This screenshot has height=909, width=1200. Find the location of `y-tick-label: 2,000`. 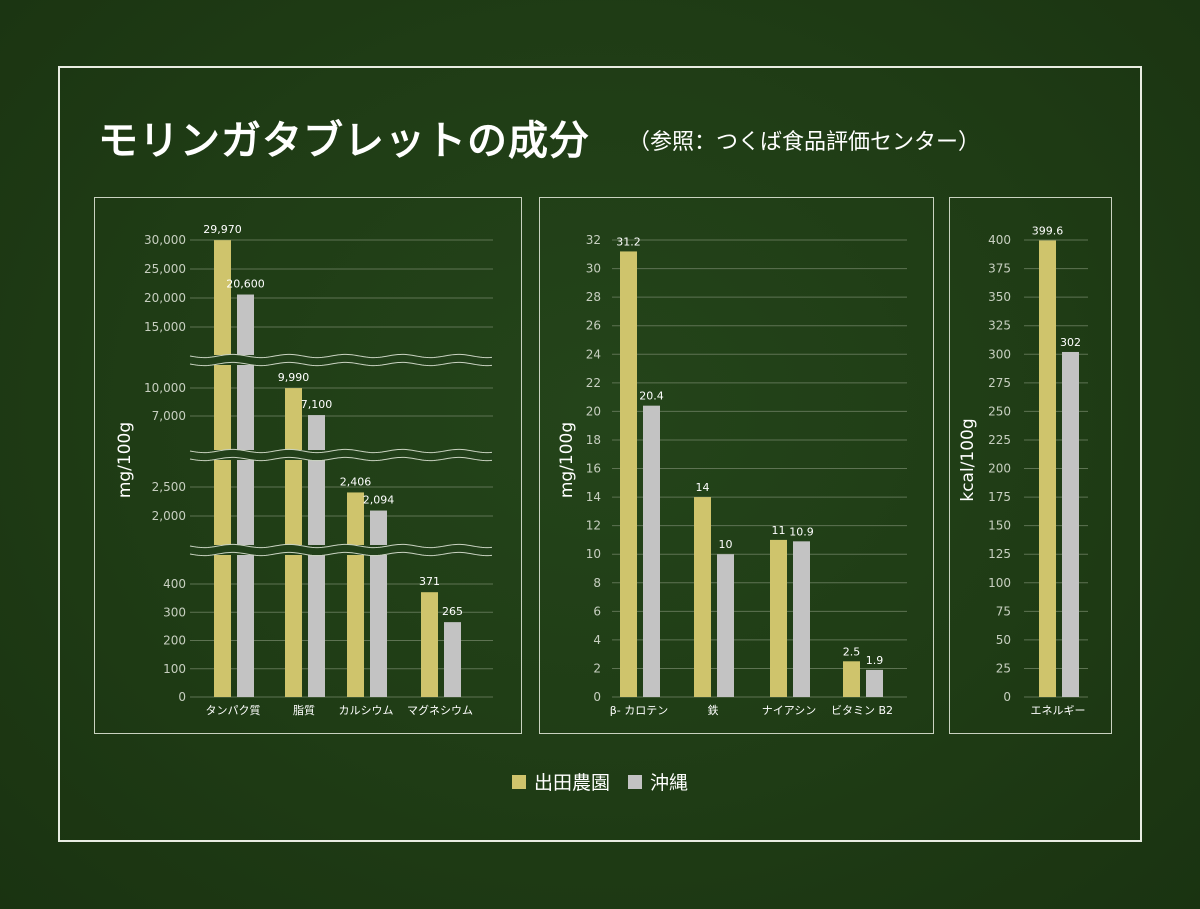

y-tick-label: 2,000 is located at coordinates (169, 516).